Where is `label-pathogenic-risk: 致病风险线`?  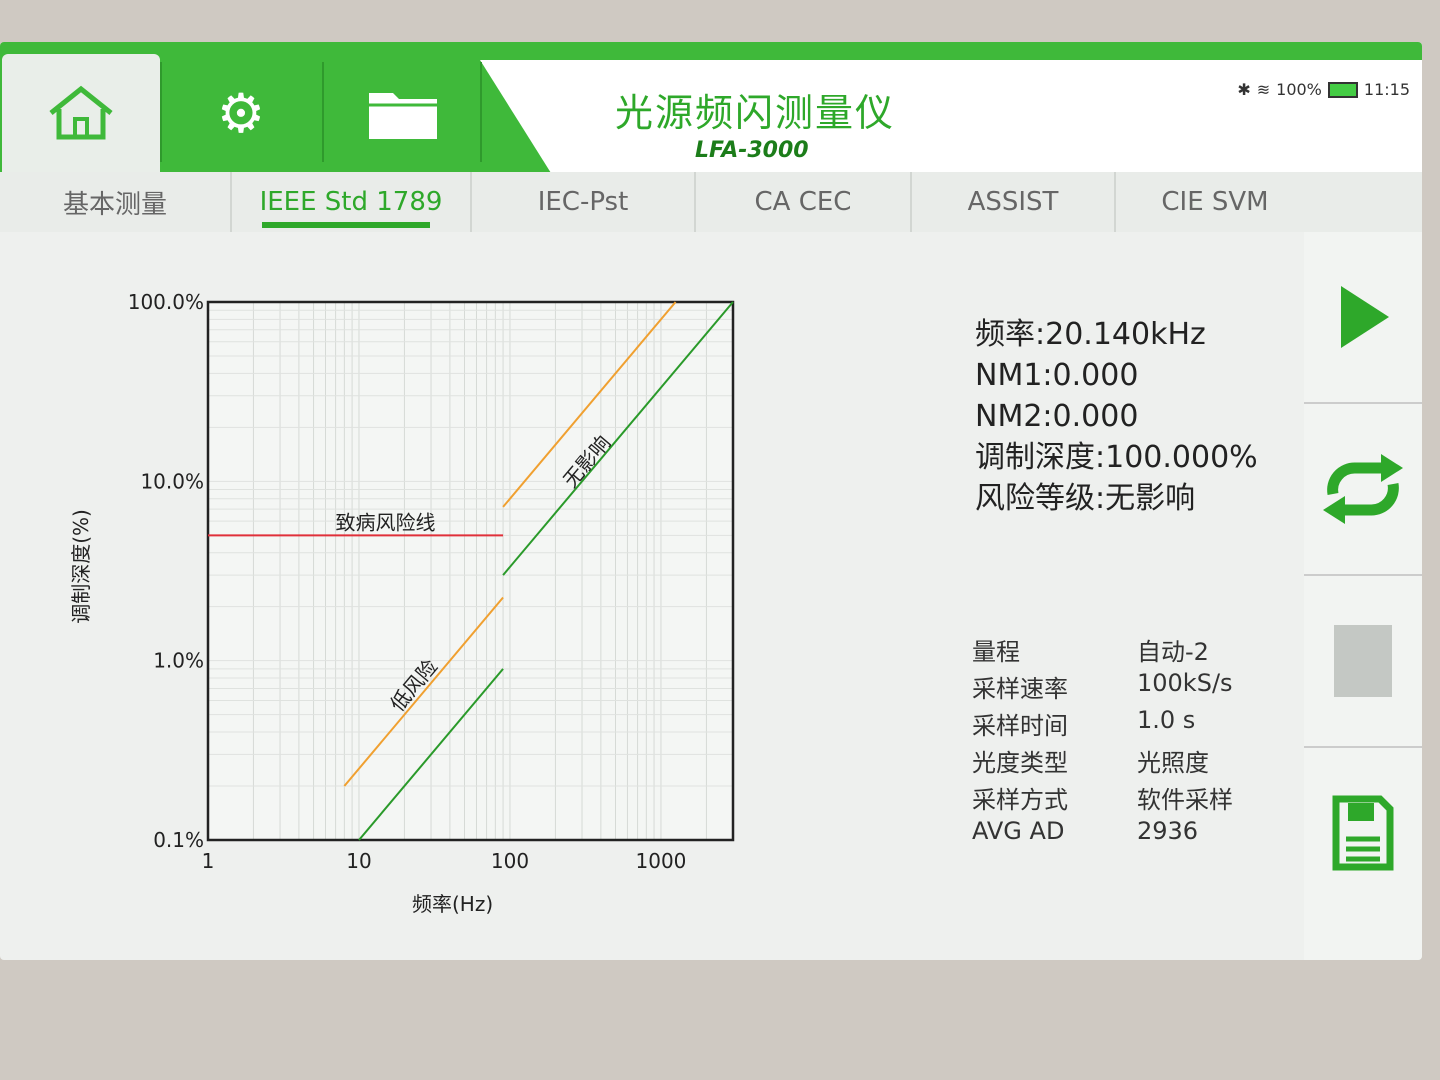 label-pathogenic-risk: 致病风险线 is located at coordinates (386, 522).